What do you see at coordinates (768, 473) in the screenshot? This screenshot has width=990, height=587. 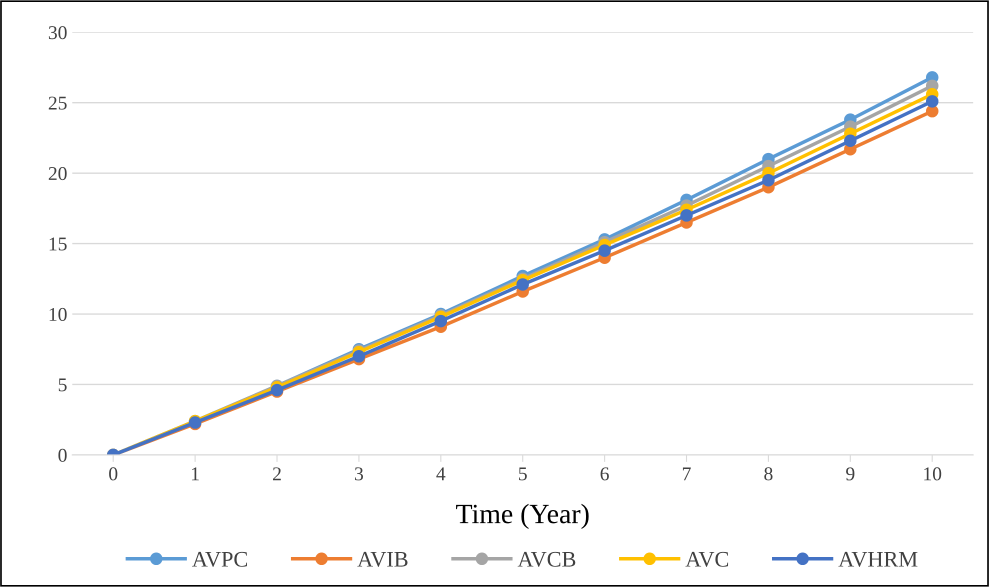 I see `x-tick-label: 8` at bounding box center [768, 473].